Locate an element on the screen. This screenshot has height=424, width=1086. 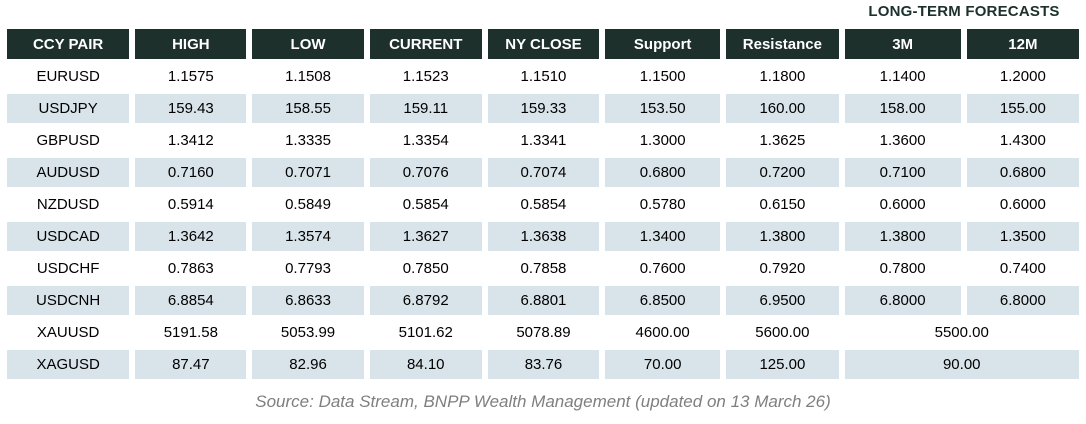
cell-m12: 155.00 is located at coordinates (1022, 108).